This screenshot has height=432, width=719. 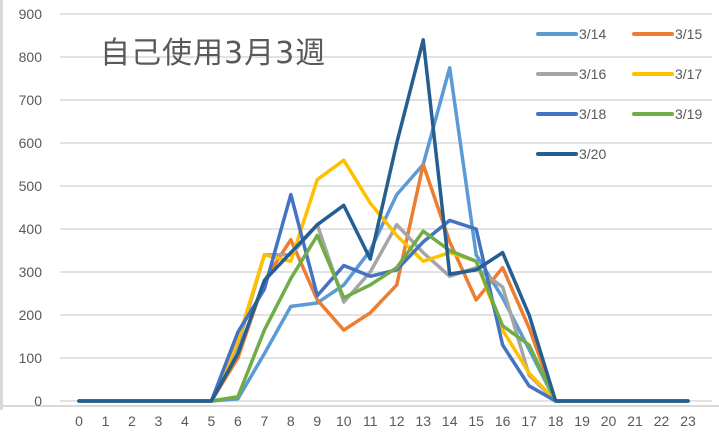 What do you see at coordinates (238, 421) in the screenshot?
I see `x-tick-label: 6` at bounding box center [238, 421].